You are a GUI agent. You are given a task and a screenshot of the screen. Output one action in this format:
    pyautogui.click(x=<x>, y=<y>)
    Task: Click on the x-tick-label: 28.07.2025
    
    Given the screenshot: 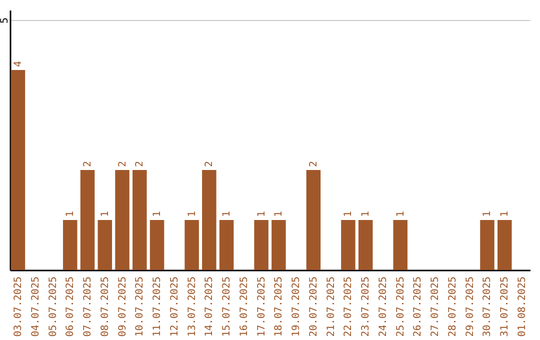 What is the action you would take?
    pyautogui.click(x=452, y=306)
    